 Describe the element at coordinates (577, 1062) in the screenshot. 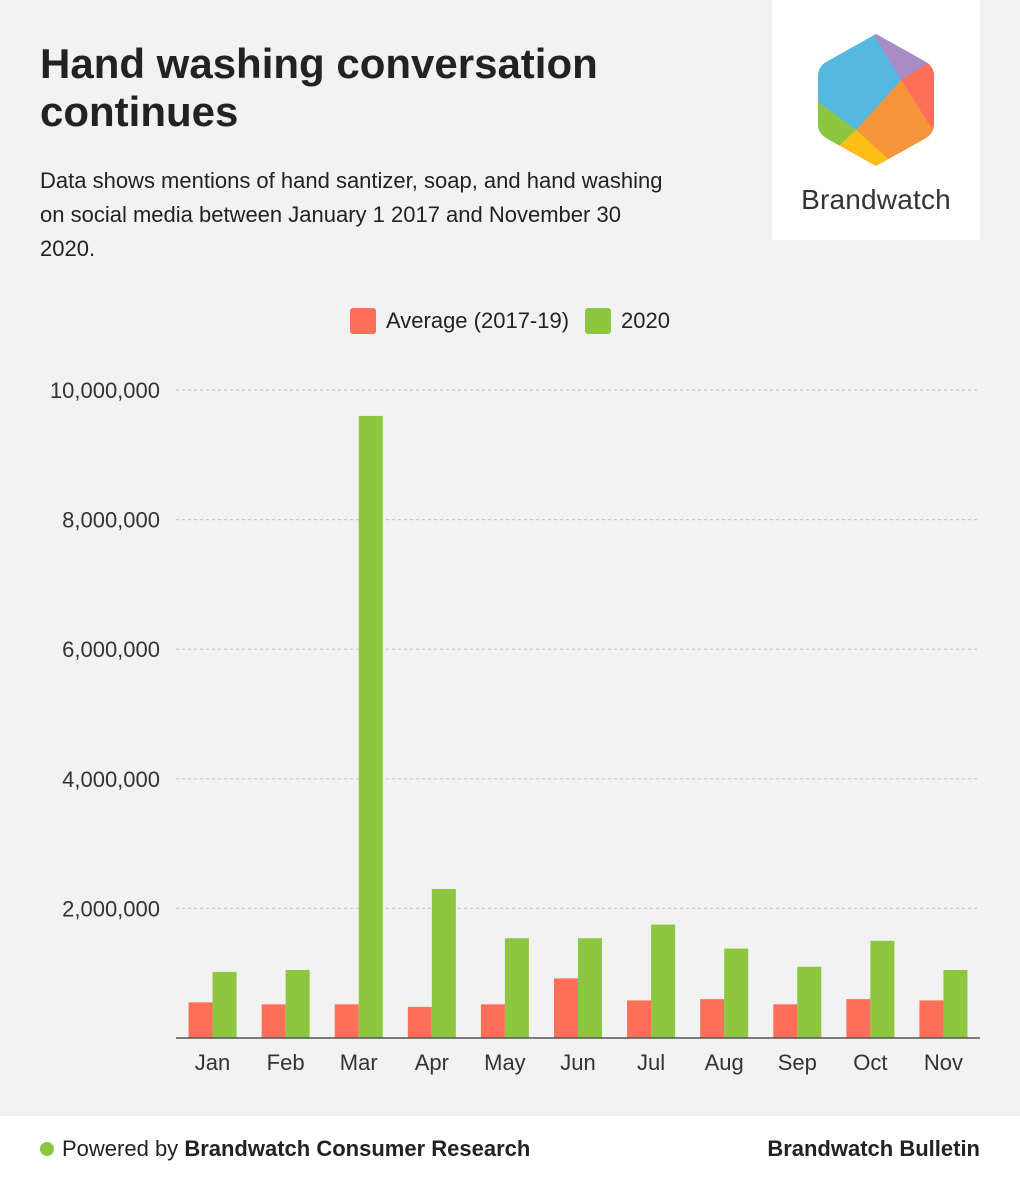

I see `x-tick-label: Jun` at that location.